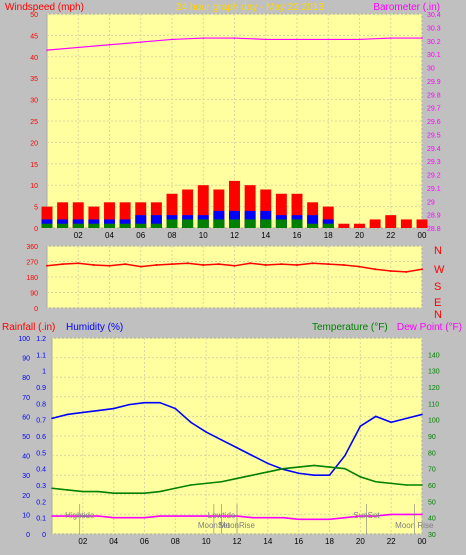 This screenshot has width=466, height=555. What do you see at coordinates (28, 535) in the screenshot?
I see `humidity-tick-label: 0` at bounding box center [28, 535].